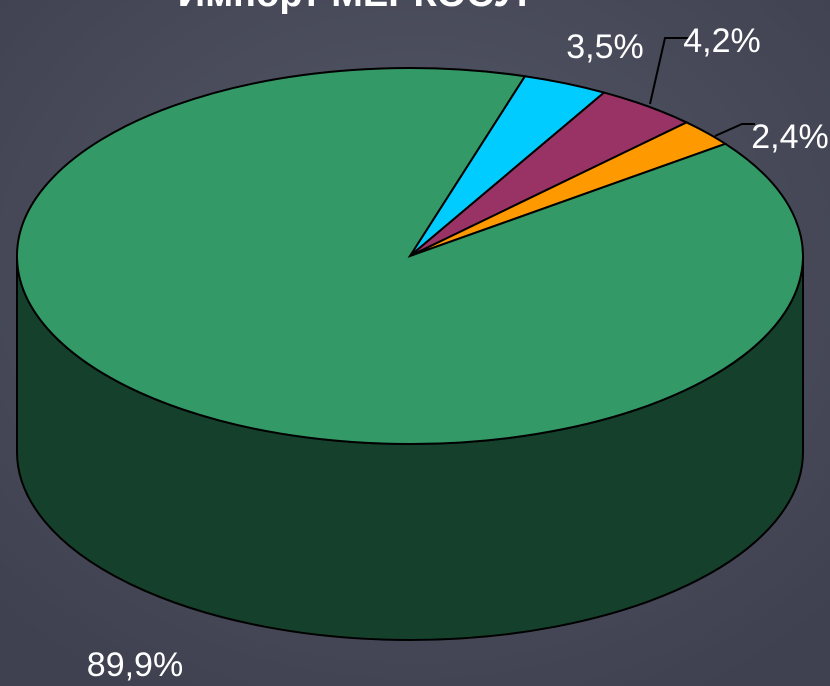  Describe the element at coordinates (722, 41) in the screenshot. I see `data-label: 4,2%` at that location.